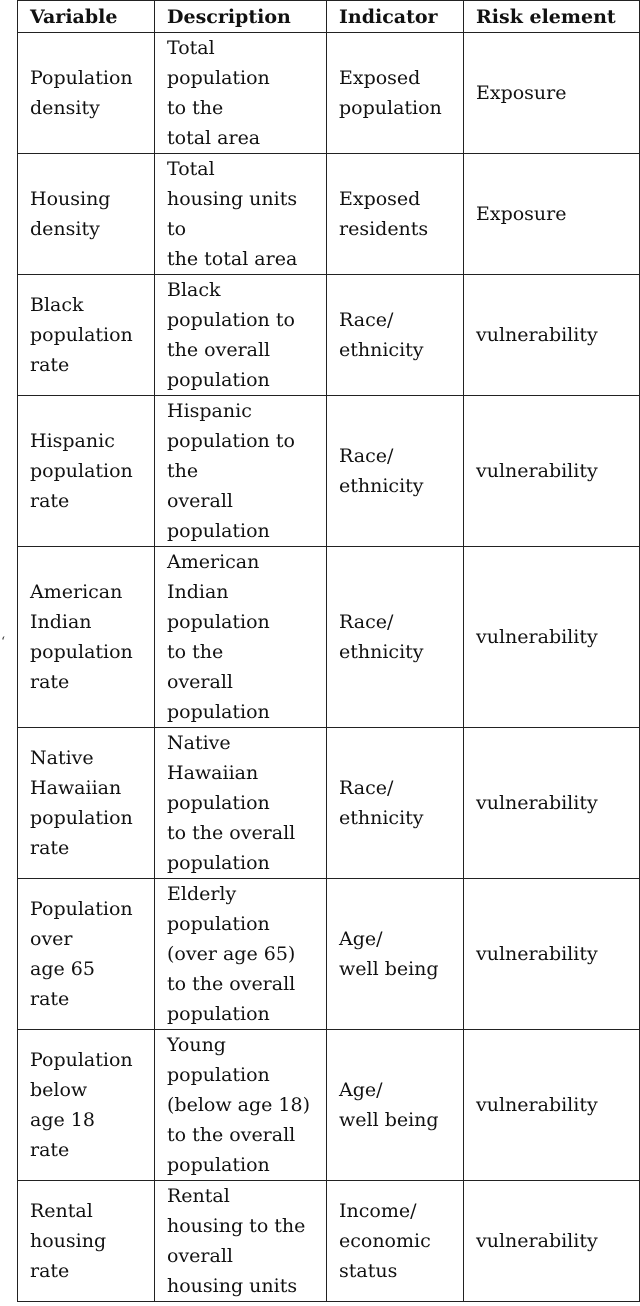  What do you see at coordinates (86, 1105) in the screenshot?
I see `cell-variable: Population below age 18 rate` at bounding box center [86, 1105].